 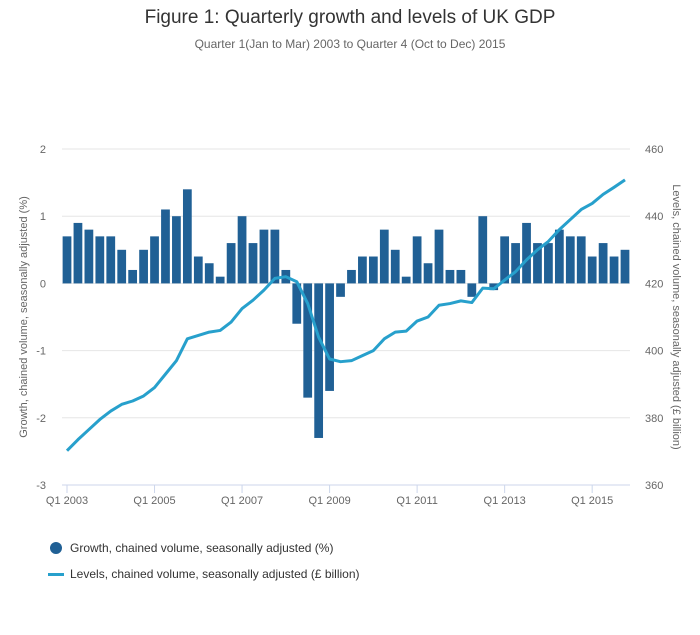 What do you see at coordinates (592, 501) in the screenshot?
I see `x-tick-label: Q1 2015` at bounding box center [592, 501].